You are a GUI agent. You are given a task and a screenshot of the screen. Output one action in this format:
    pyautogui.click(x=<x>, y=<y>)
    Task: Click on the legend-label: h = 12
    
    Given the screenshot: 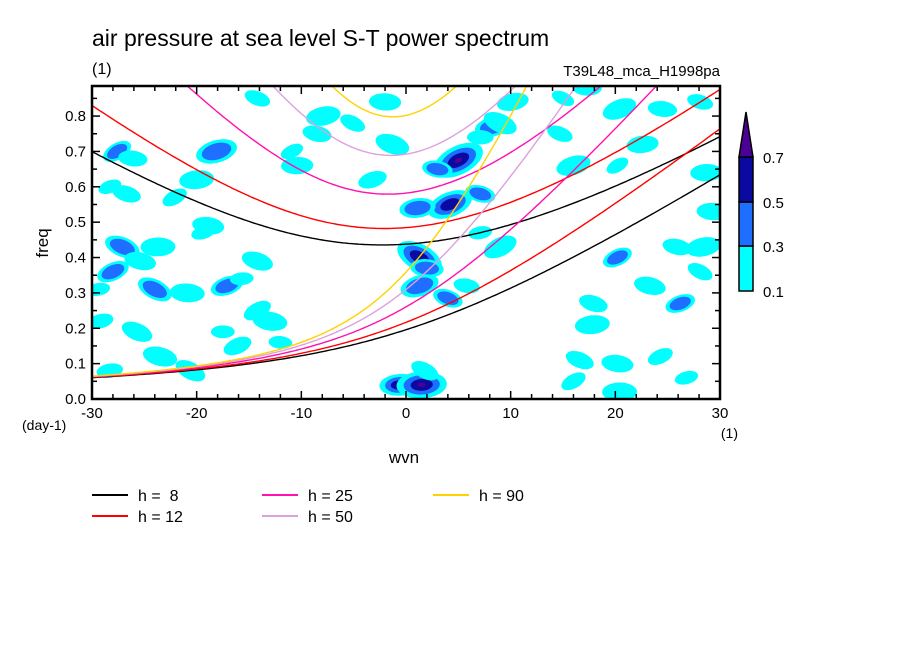 What is the action you would take?
    pyautogui.click(x=160, y=517)
    